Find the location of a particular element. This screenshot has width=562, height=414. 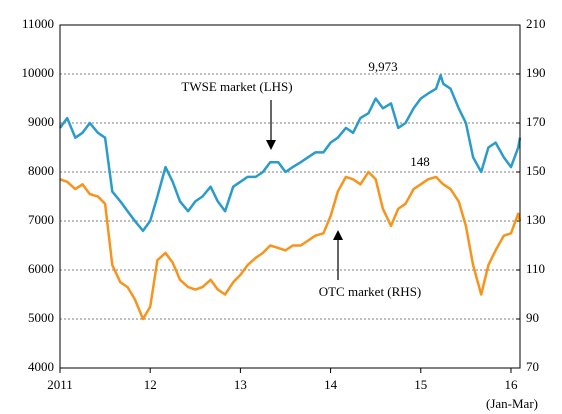

x-tick-label: 15 is located at coordinates (420, 384).